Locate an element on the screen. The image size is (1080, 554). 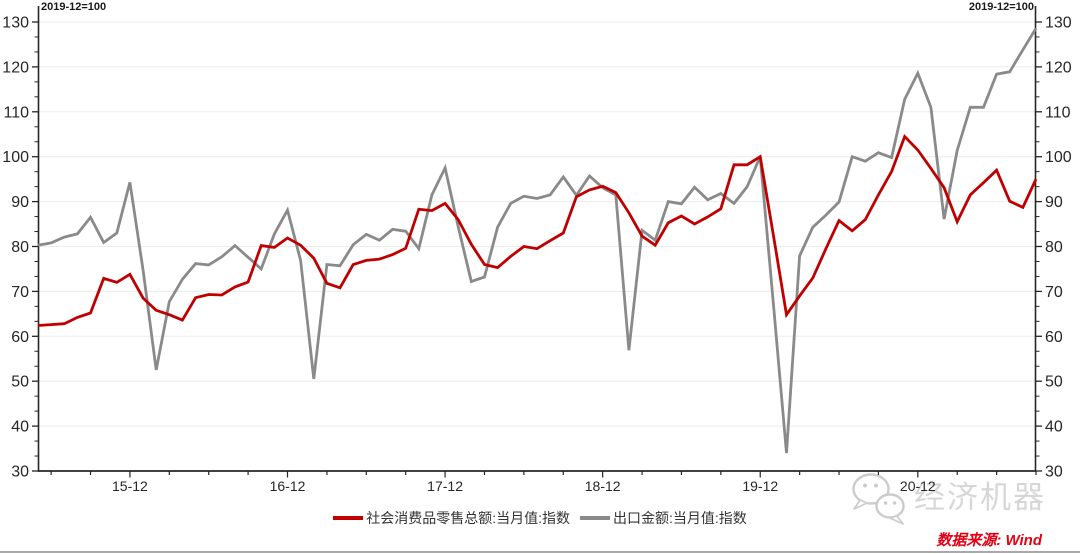
index-base-note-right: 2019-12=100 is located at coordinates (1001, 7).